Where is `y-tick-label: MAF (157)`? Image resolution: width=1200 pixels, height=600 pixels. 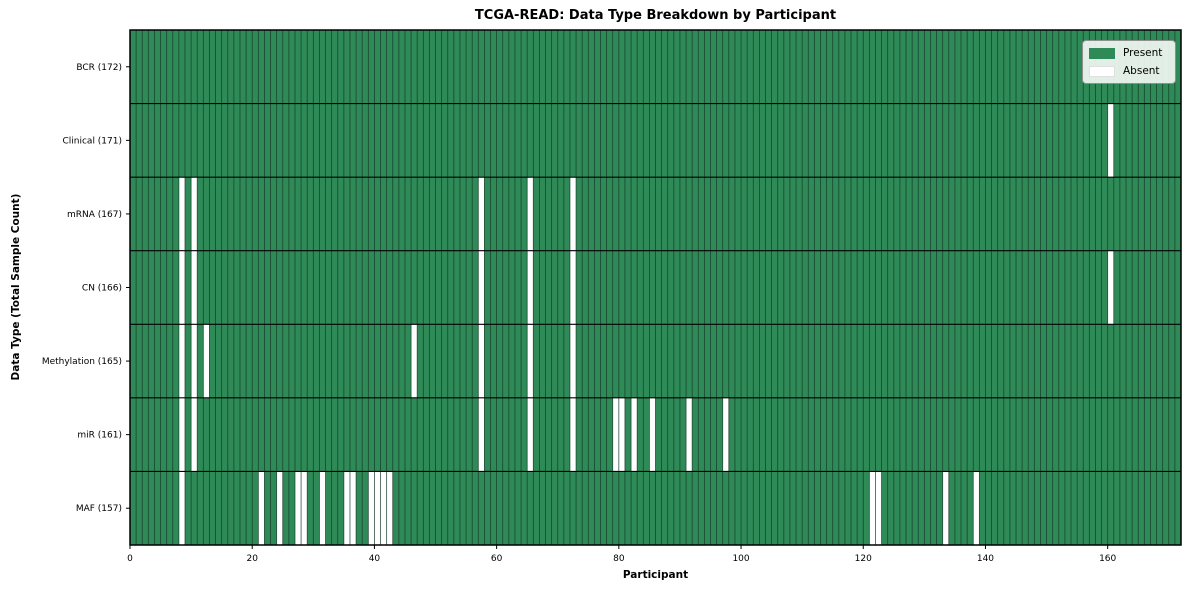 y-tick-label: MAF (157) is located at coordinates (99, 509).